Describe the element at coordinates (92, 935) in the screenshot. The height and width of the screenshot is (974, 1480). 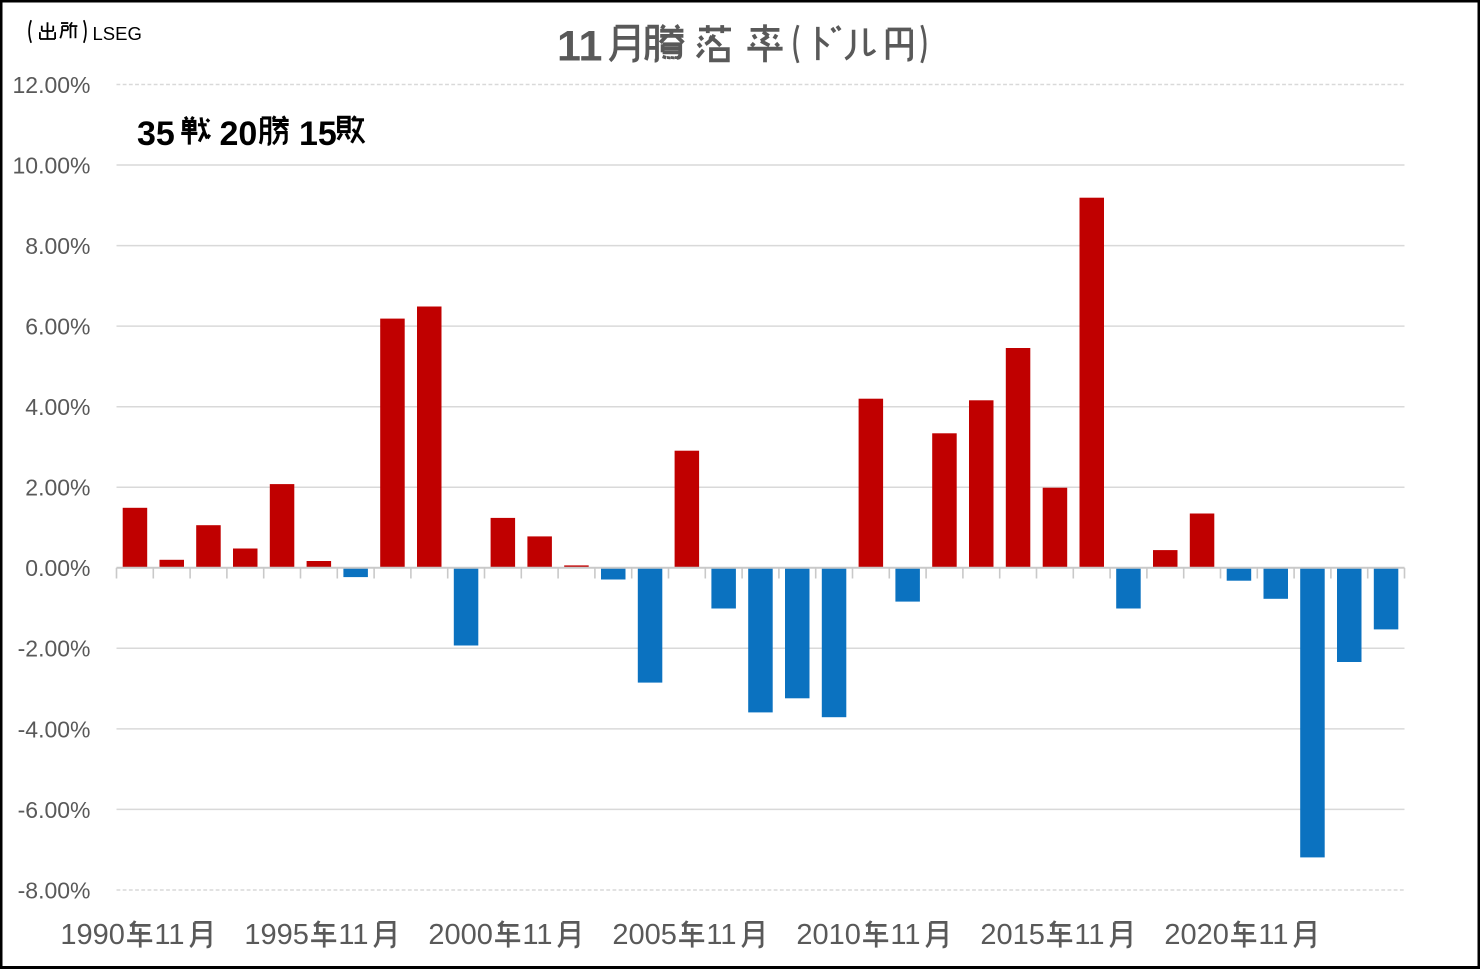
I see `svg-text: 1990` at that location.